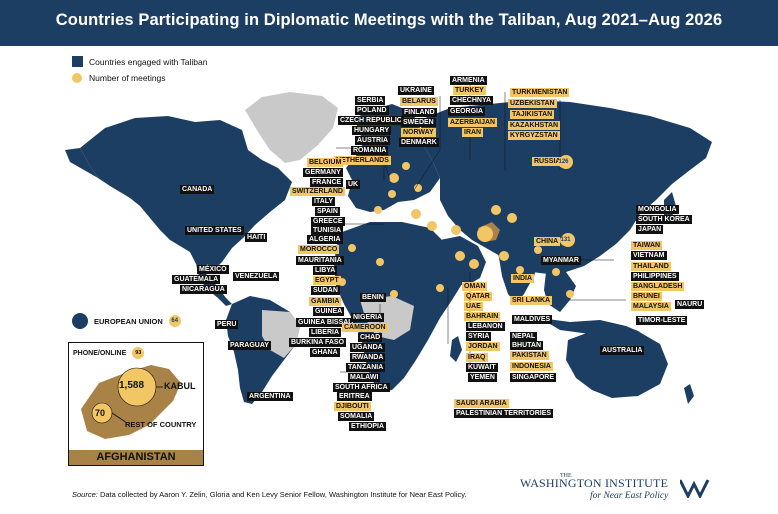 The width and height of the screenshot is (778, 514). Describe the element at coordinates (132, 385) in the screenshot. I see `afg-kabul-count: 1,588` at that location.